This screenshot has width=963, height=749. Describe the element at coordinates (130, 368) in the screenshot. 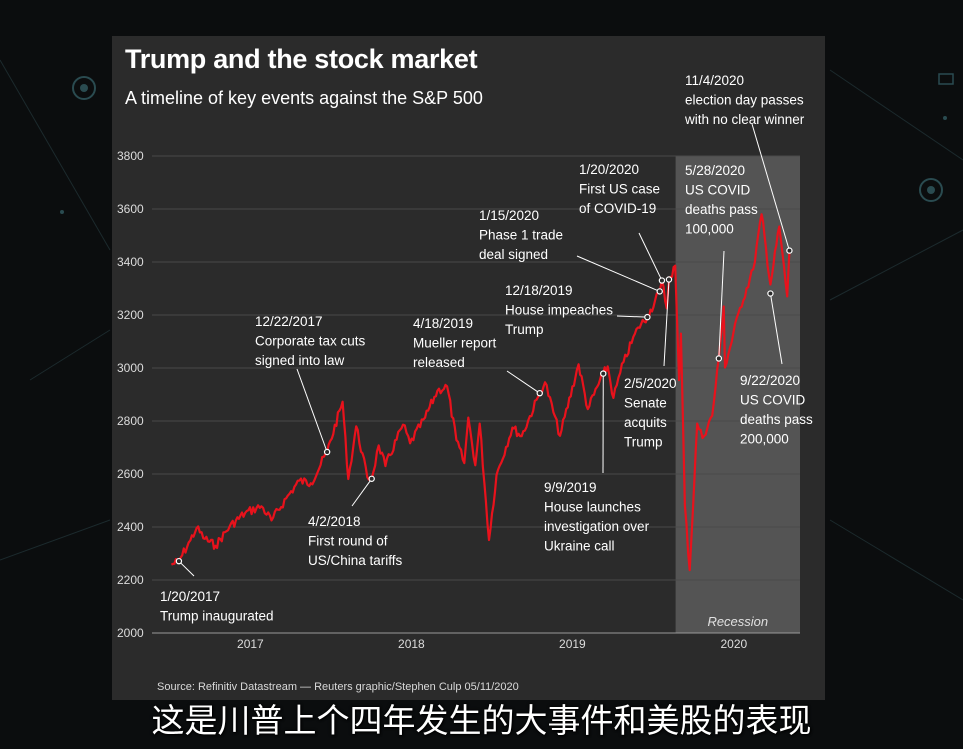

I see `y-tick-label: 3000` at that location.